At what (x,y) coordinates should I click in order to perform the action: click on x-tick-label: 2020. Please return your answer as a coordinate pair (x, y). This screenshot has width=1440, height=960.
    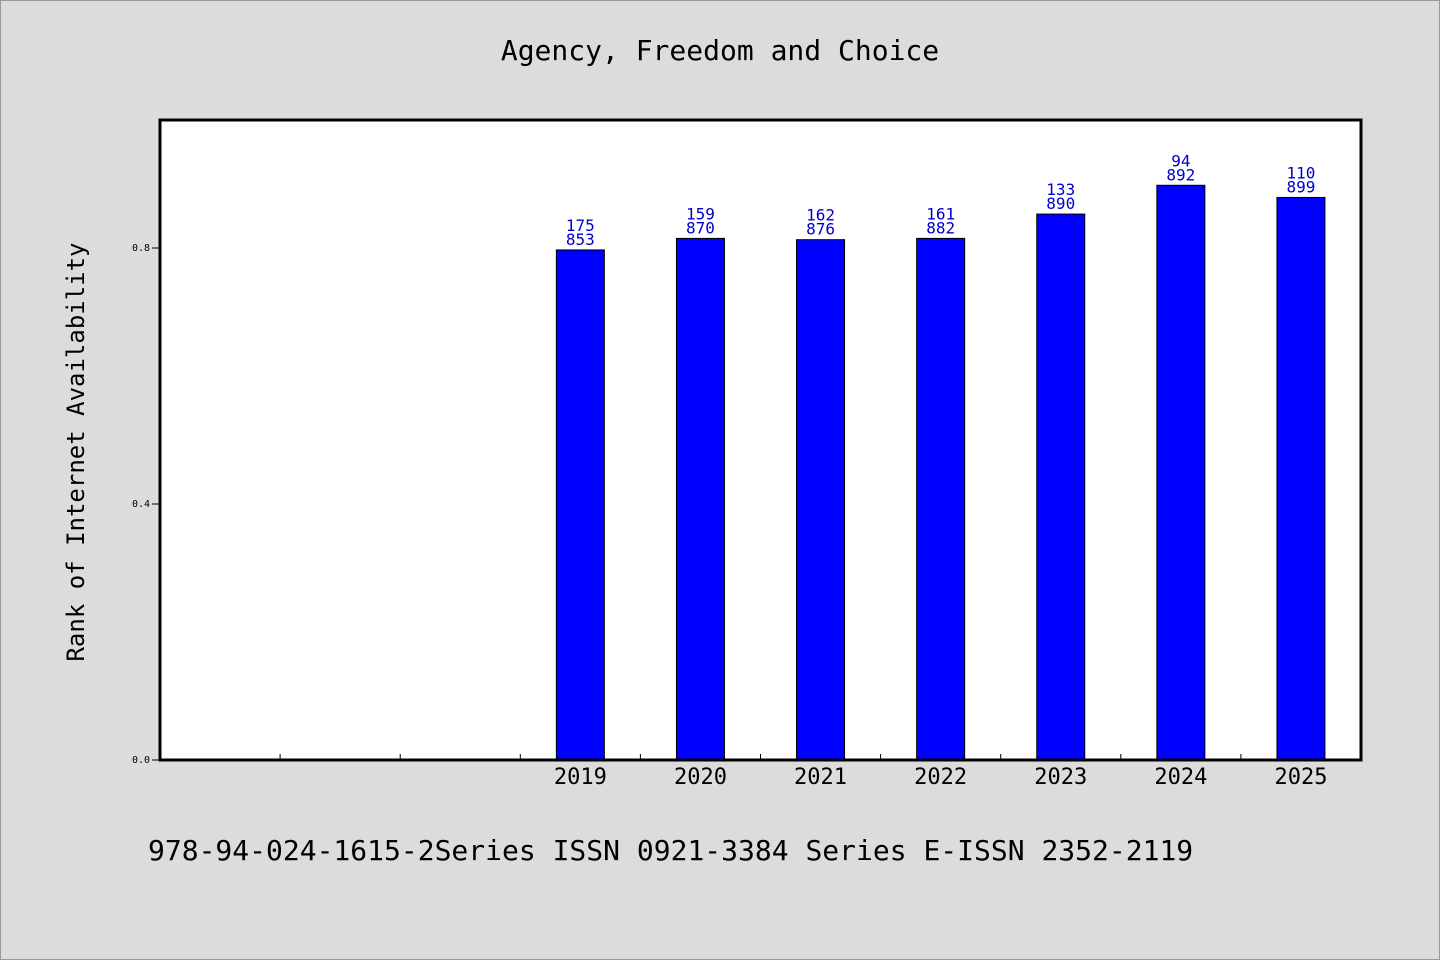
    Looking at the image, I should click on (700, 777).